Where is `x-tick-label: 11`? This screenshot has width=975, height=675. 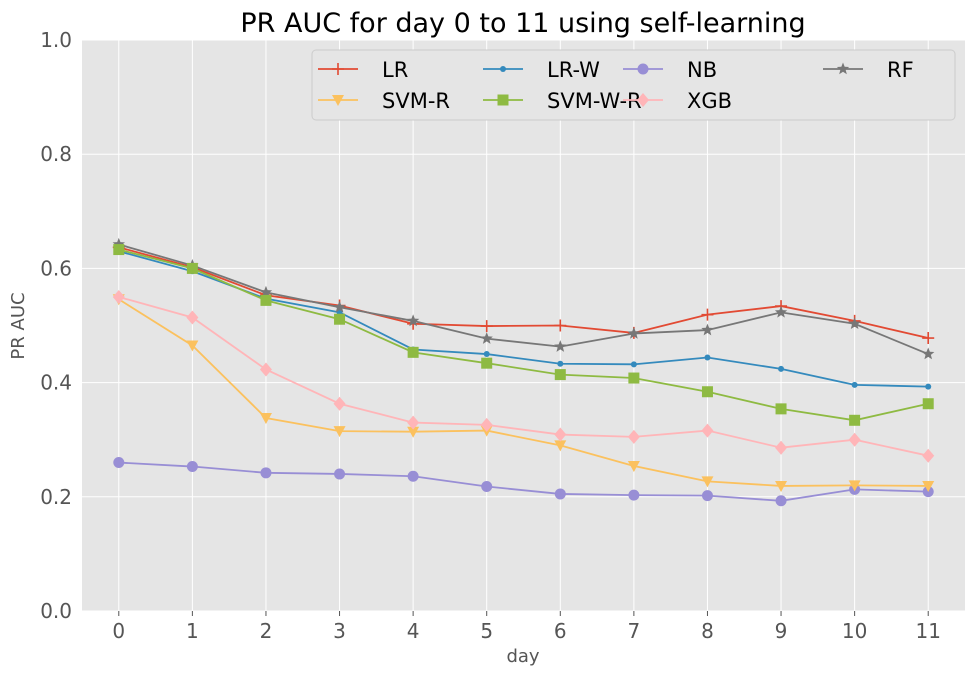 x-tick-label: 11 is located at coordinates (927, 631).